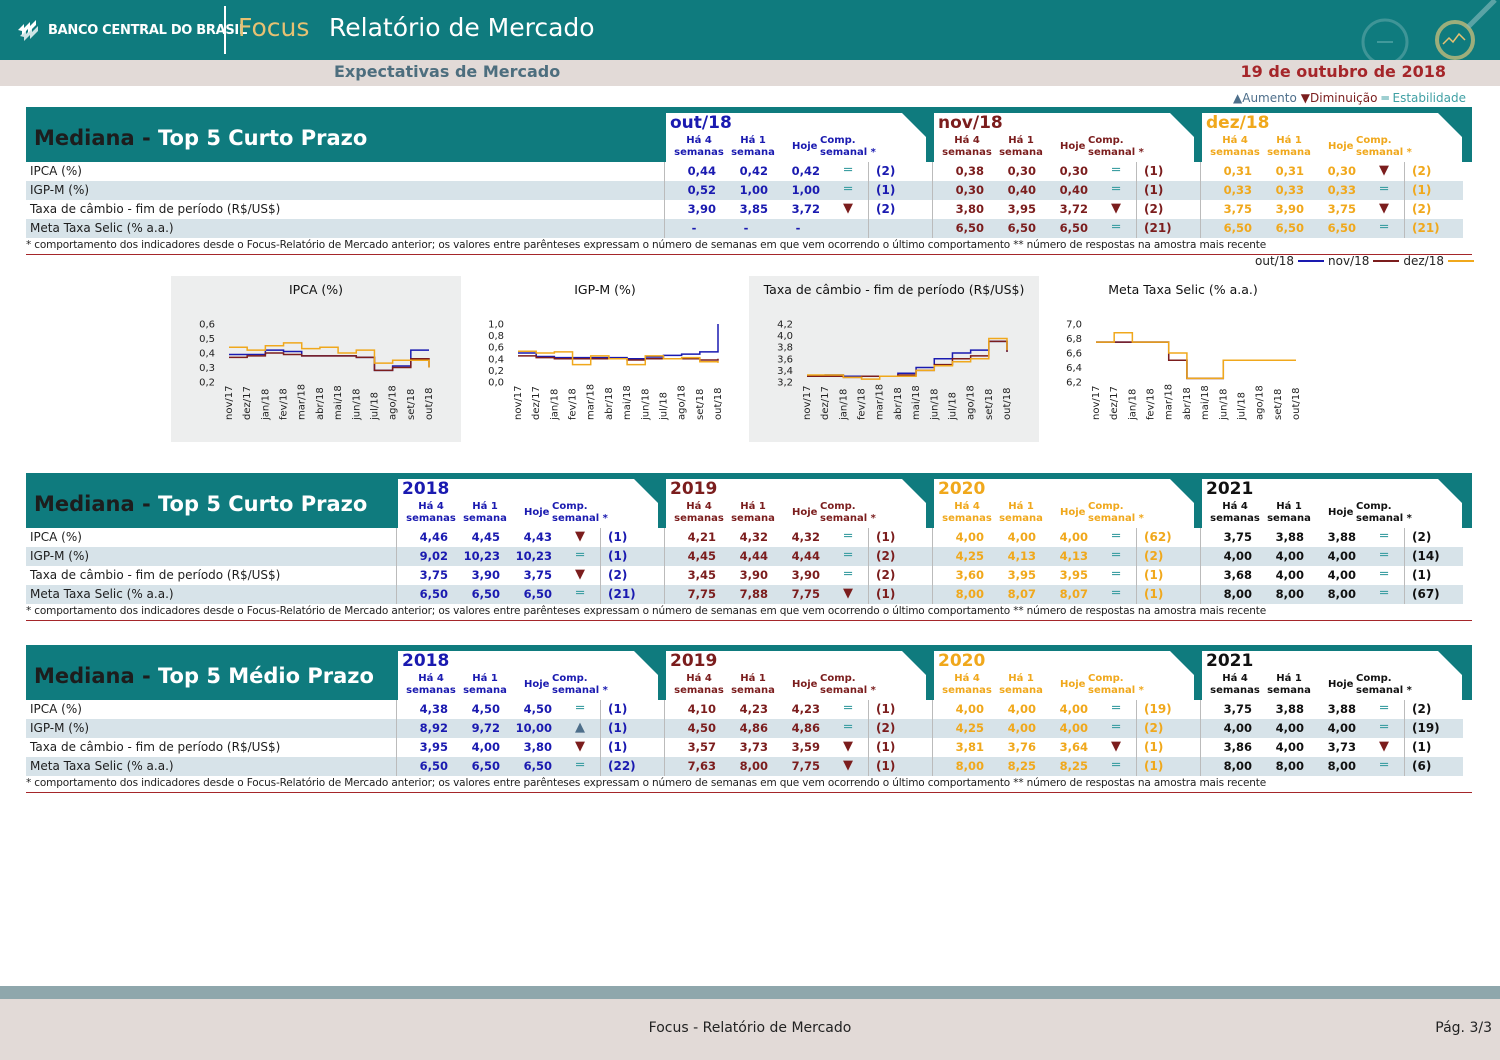  Describe the element at coordinates (433, 537) in the screenshot. I see `value-4-weeks-ago: 4,46` at that location.